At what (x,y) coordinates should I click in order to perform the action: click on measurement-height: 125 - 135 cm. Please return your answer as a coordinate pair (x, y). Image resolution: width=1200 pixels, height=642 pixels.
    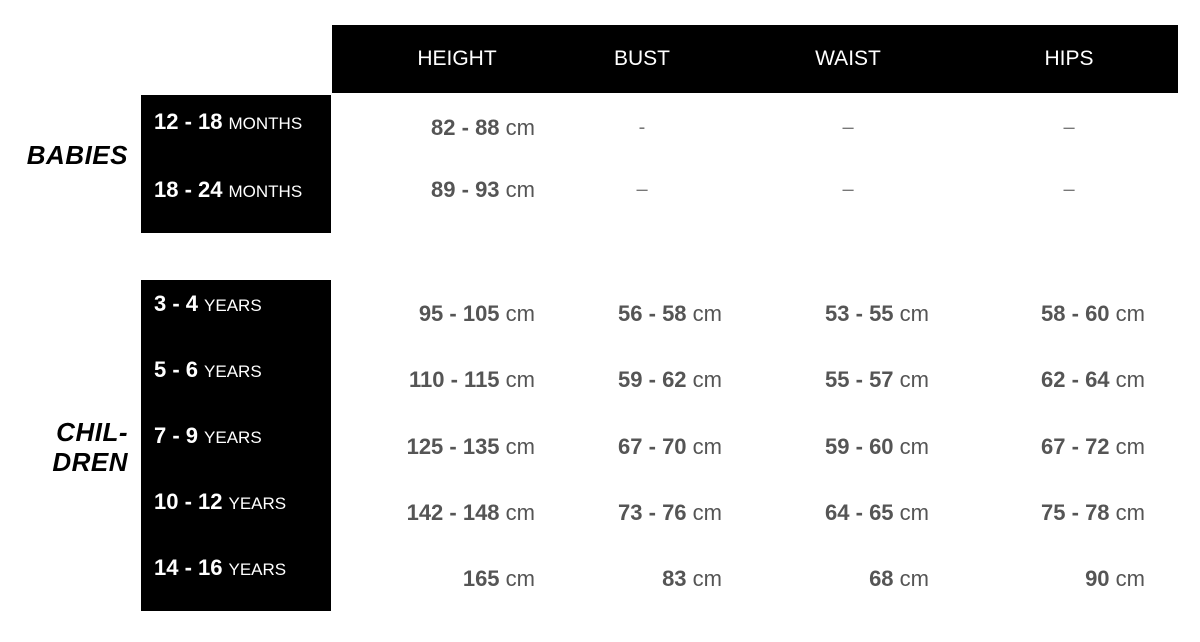
    Looking at the image, I should click on (471, 447).